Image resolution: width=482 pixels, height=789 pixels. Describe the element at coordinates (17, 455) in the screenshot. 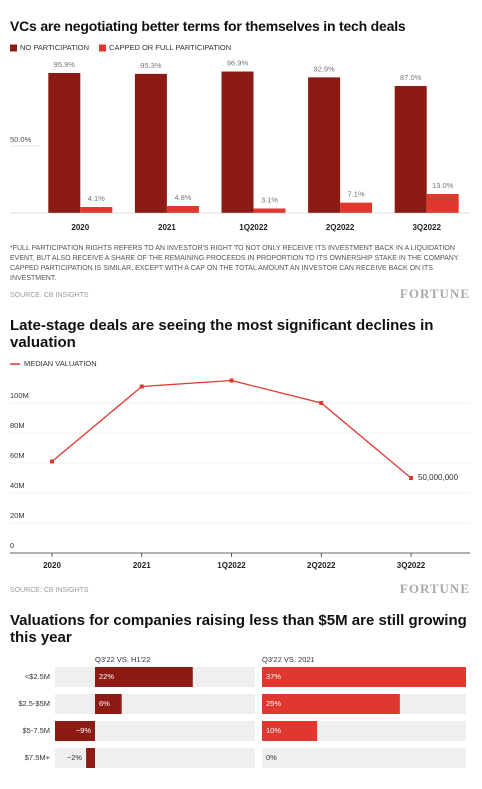

I see `y-tick-label: 60M` at that location.